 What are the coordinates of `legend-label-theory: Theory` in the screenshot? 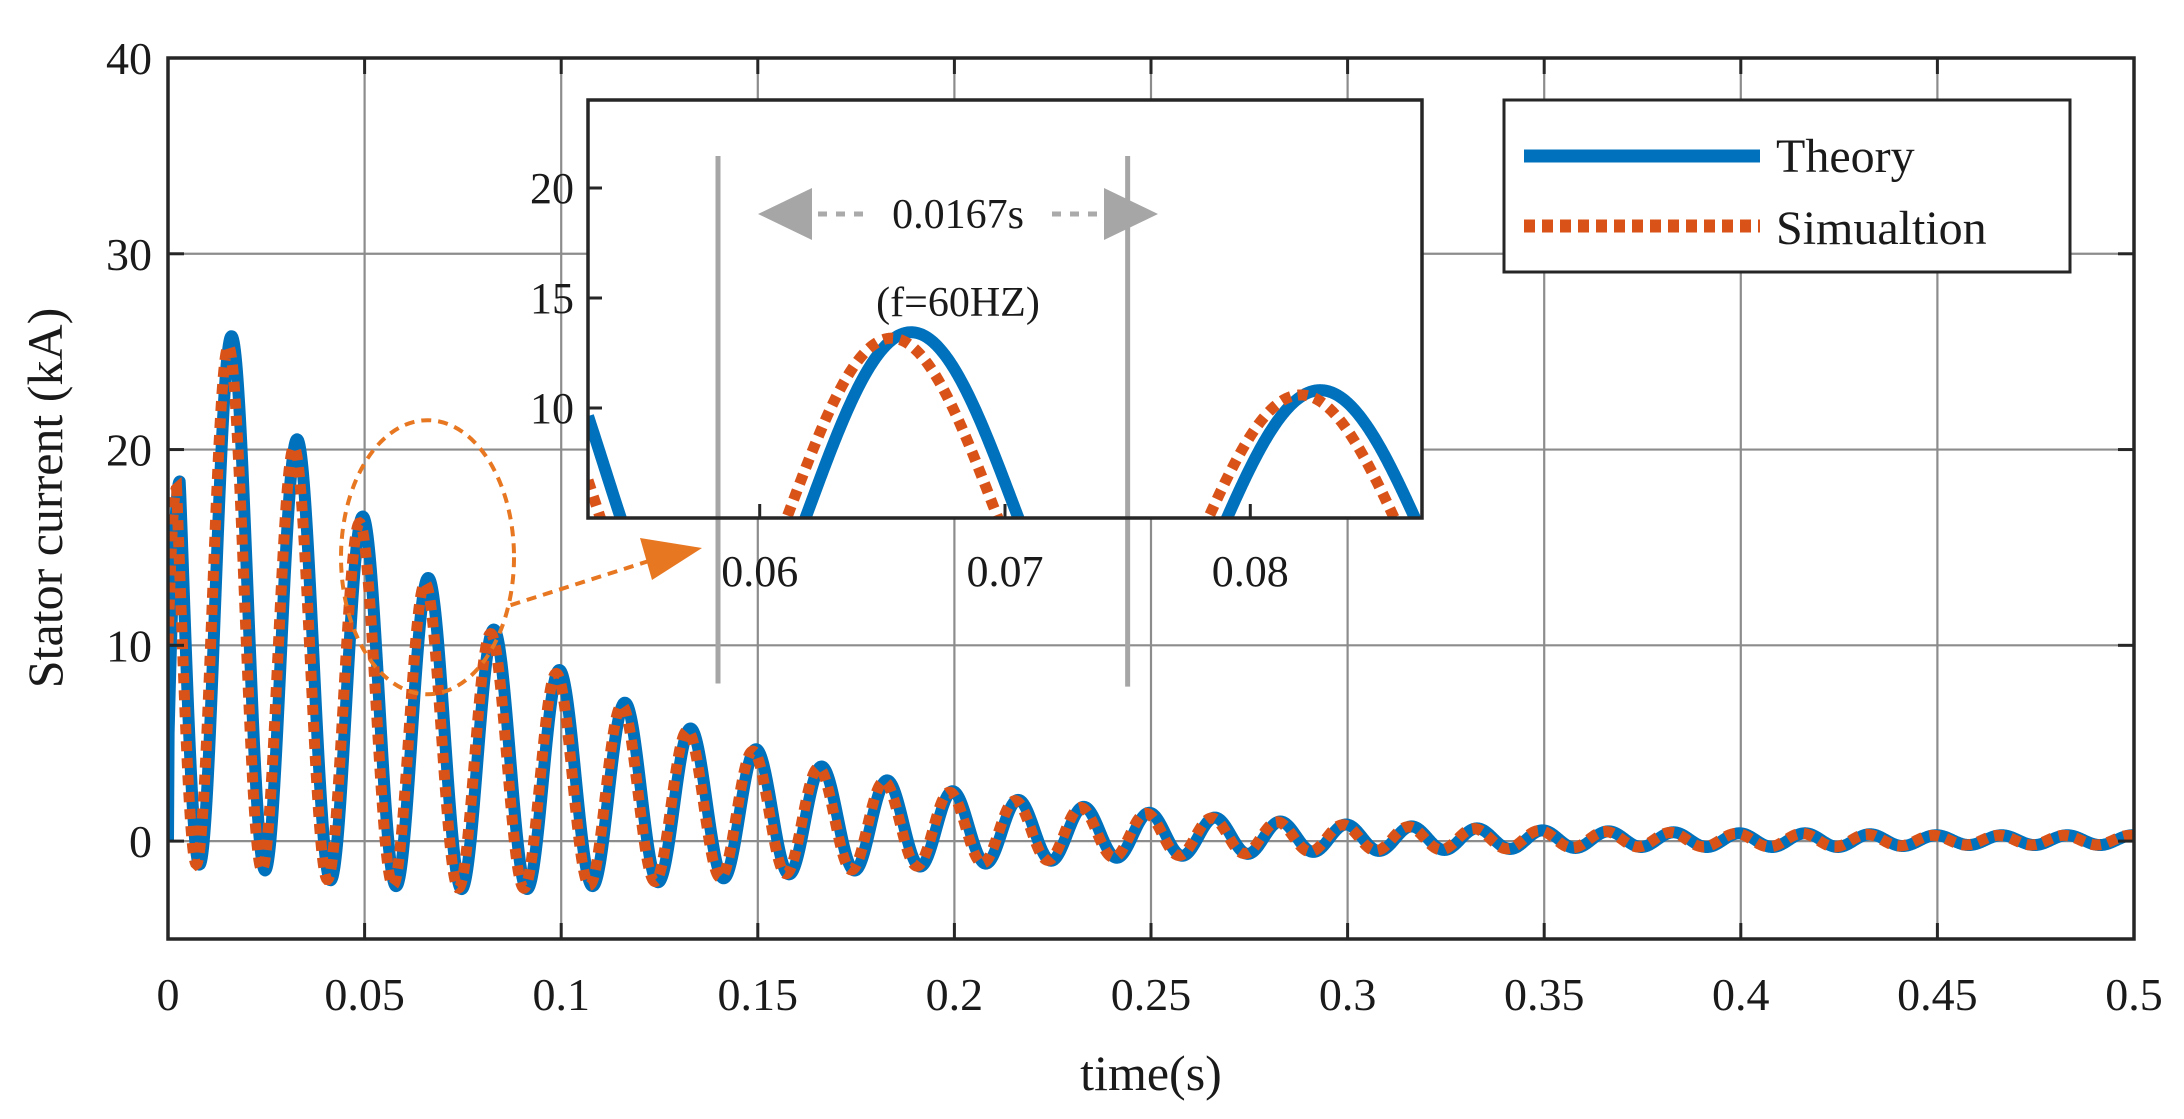 It's located at (1845, 156).